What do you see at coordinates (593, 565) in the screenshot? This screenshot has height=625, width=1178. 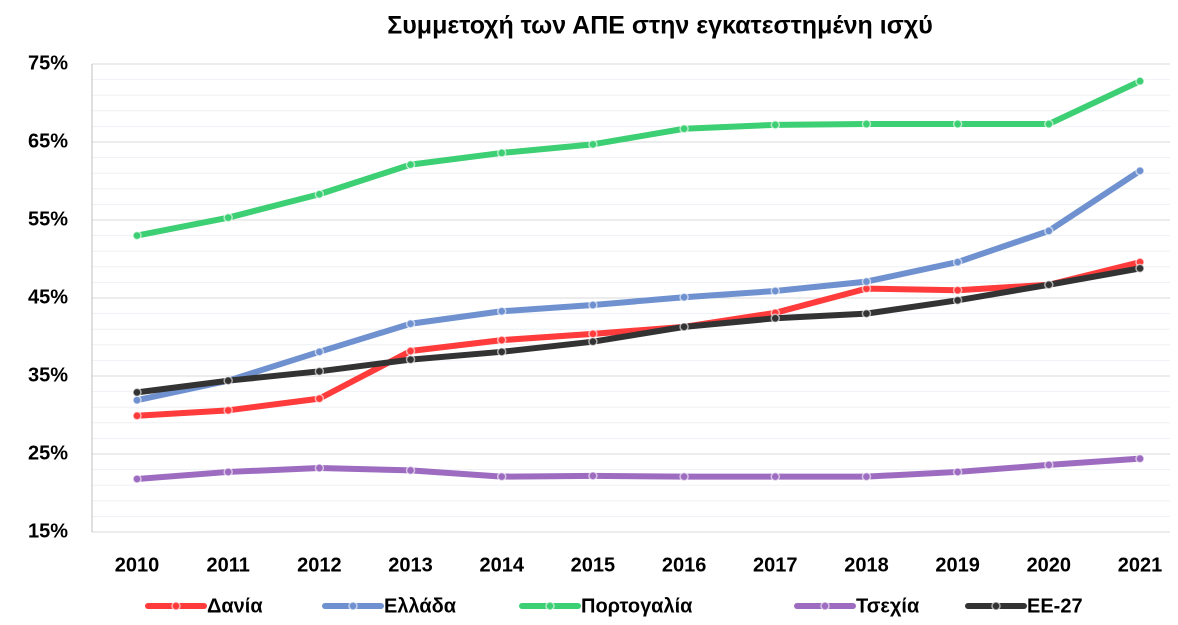 I see `x-tick-label: 2015` at bounding box center [593, 565].